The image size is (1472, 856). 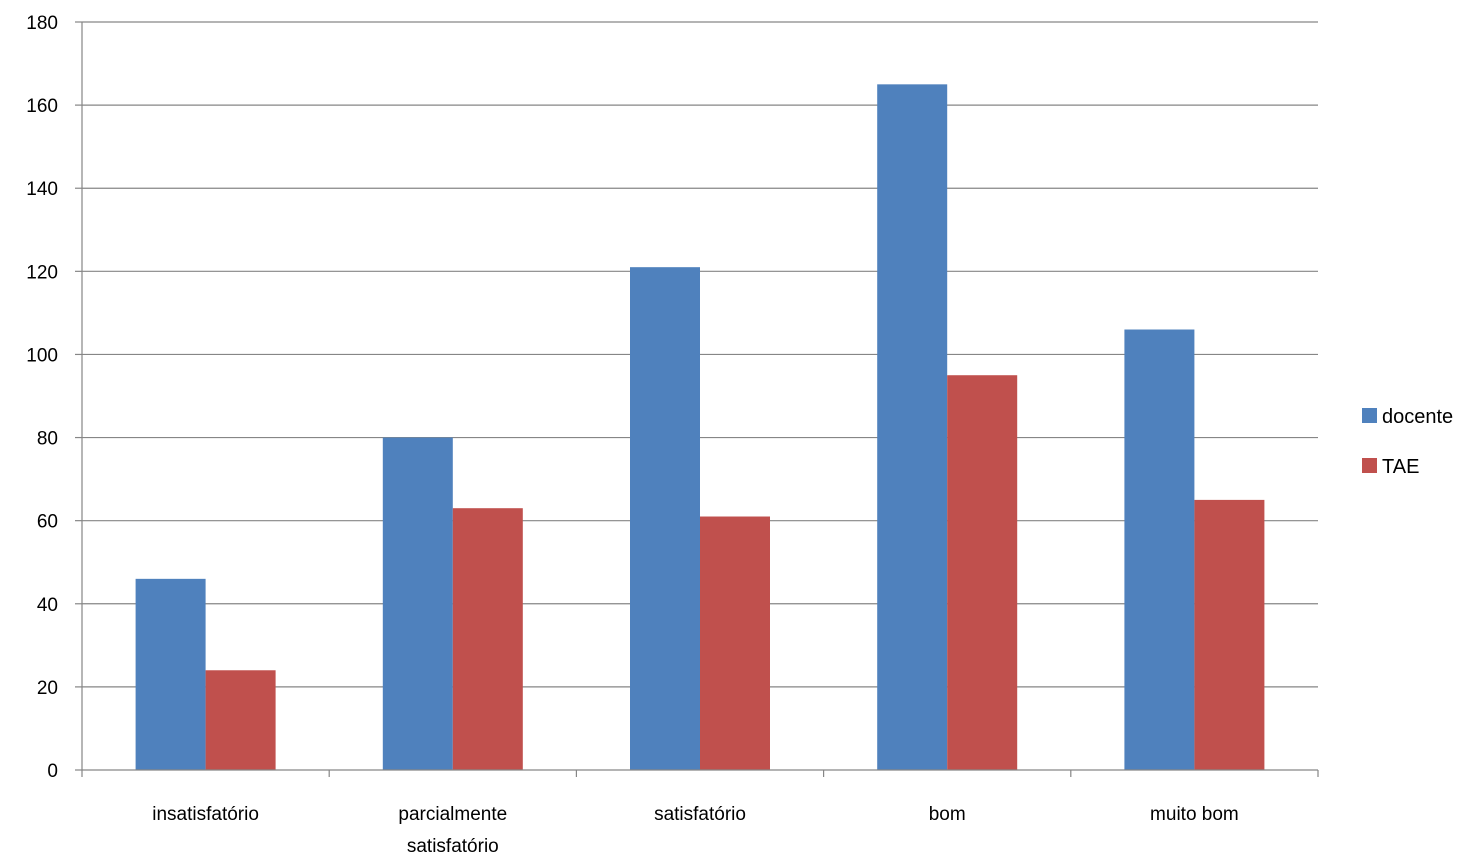 I want to click on y-tick-label: 0, so click(x=52, y=771).